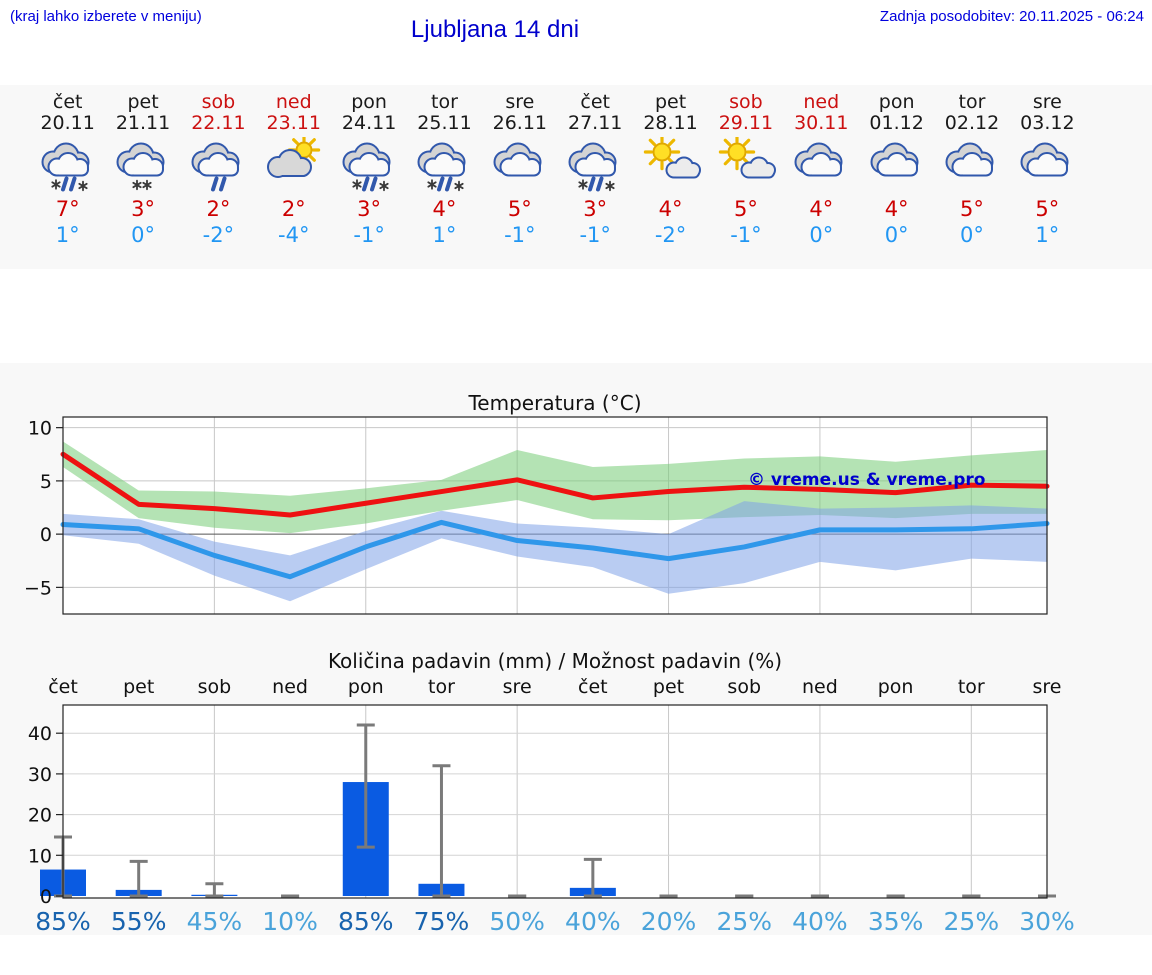 The width and height of the screenshot is (1152, 975). Describe the element at coordinates (369, 209) in the screenshot. I see `day-high-temp: 3°` at that location.